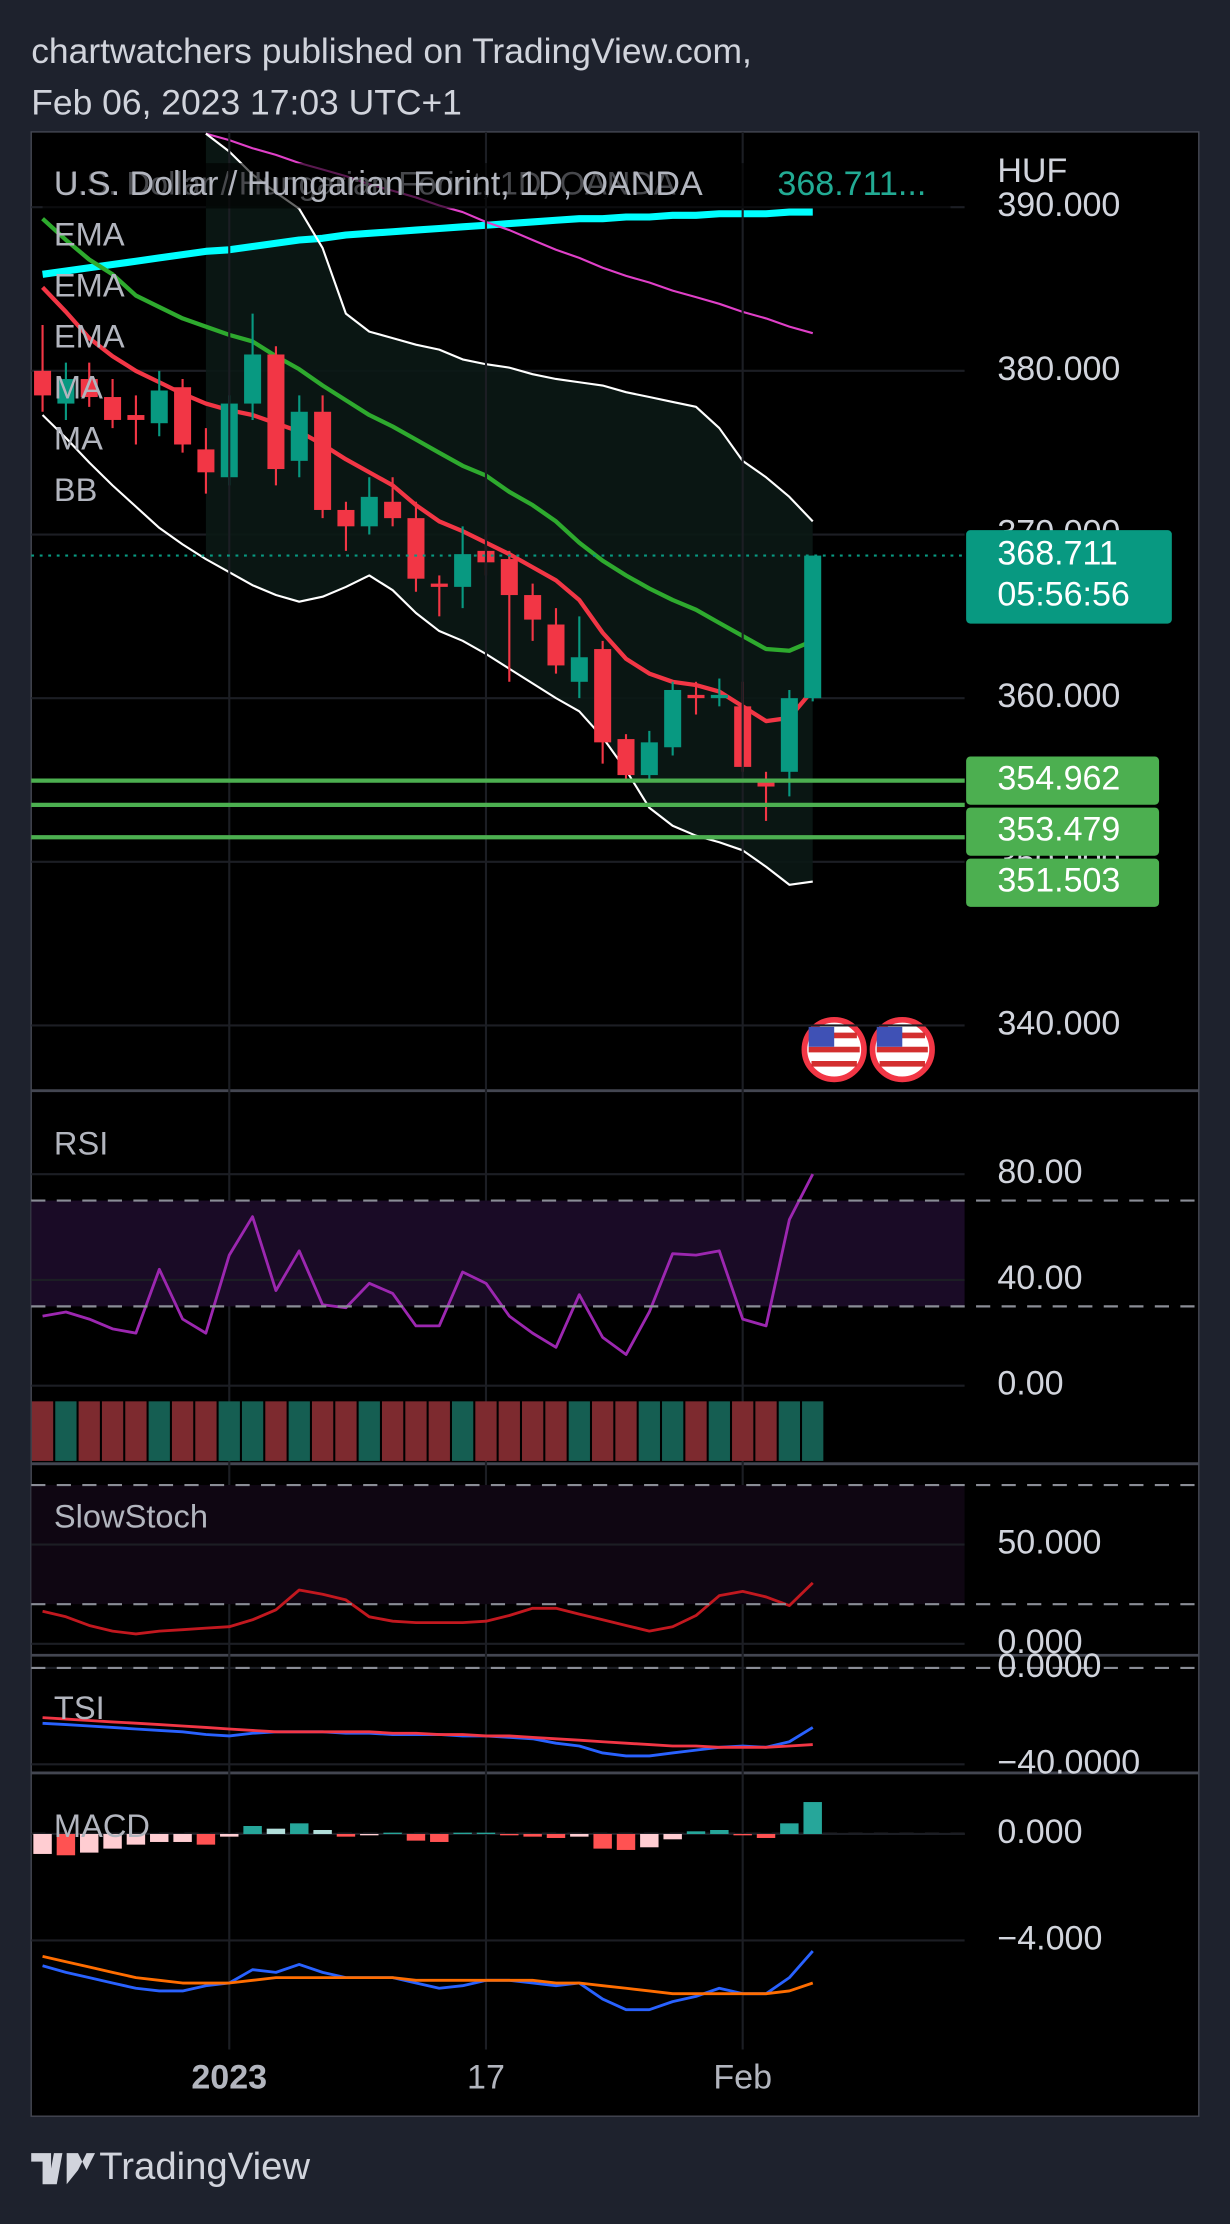 This screenshot has height=2224, width=1230. I want to click on title-backdrop, so click(496, 186).